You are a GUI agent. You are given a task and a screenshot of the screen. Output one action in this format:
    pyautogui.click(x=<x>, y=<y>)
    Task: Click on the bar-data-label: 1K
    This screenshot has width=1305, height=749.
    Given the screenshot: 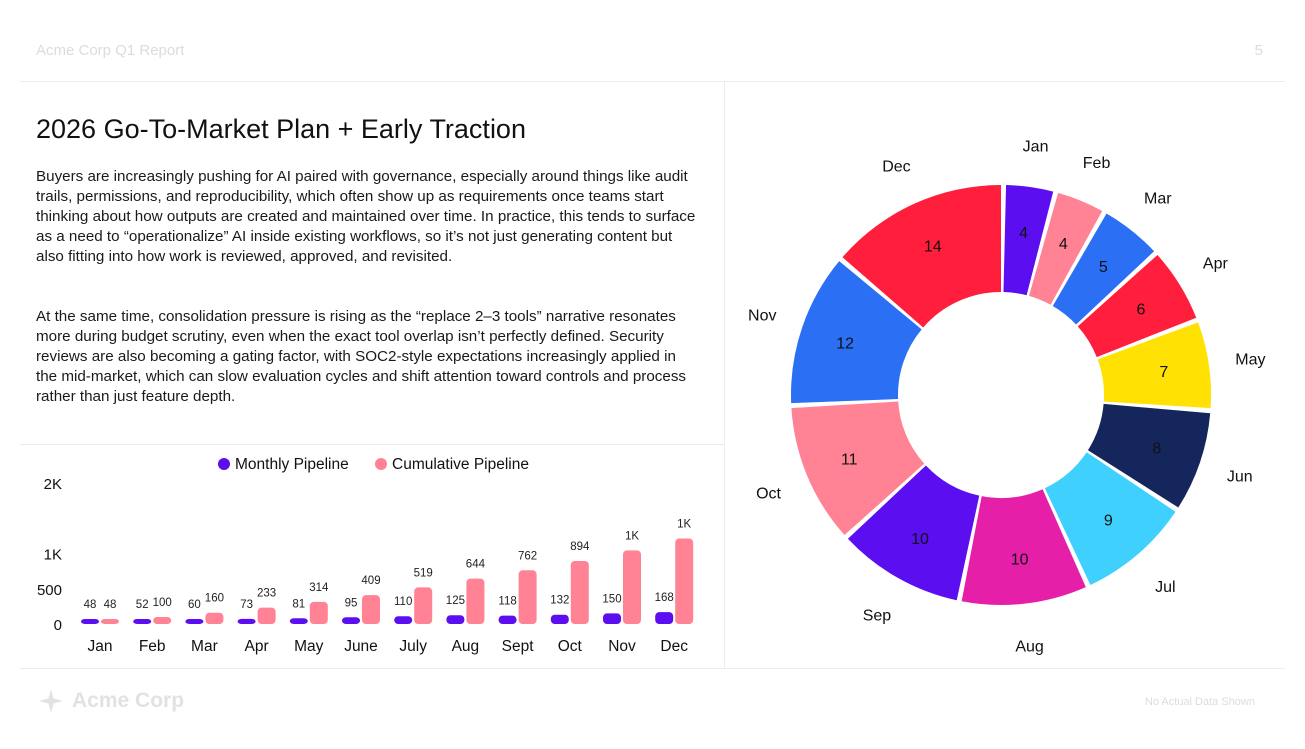 What is the action you would take?
    pyautogui.click(x=632, y=536)
    